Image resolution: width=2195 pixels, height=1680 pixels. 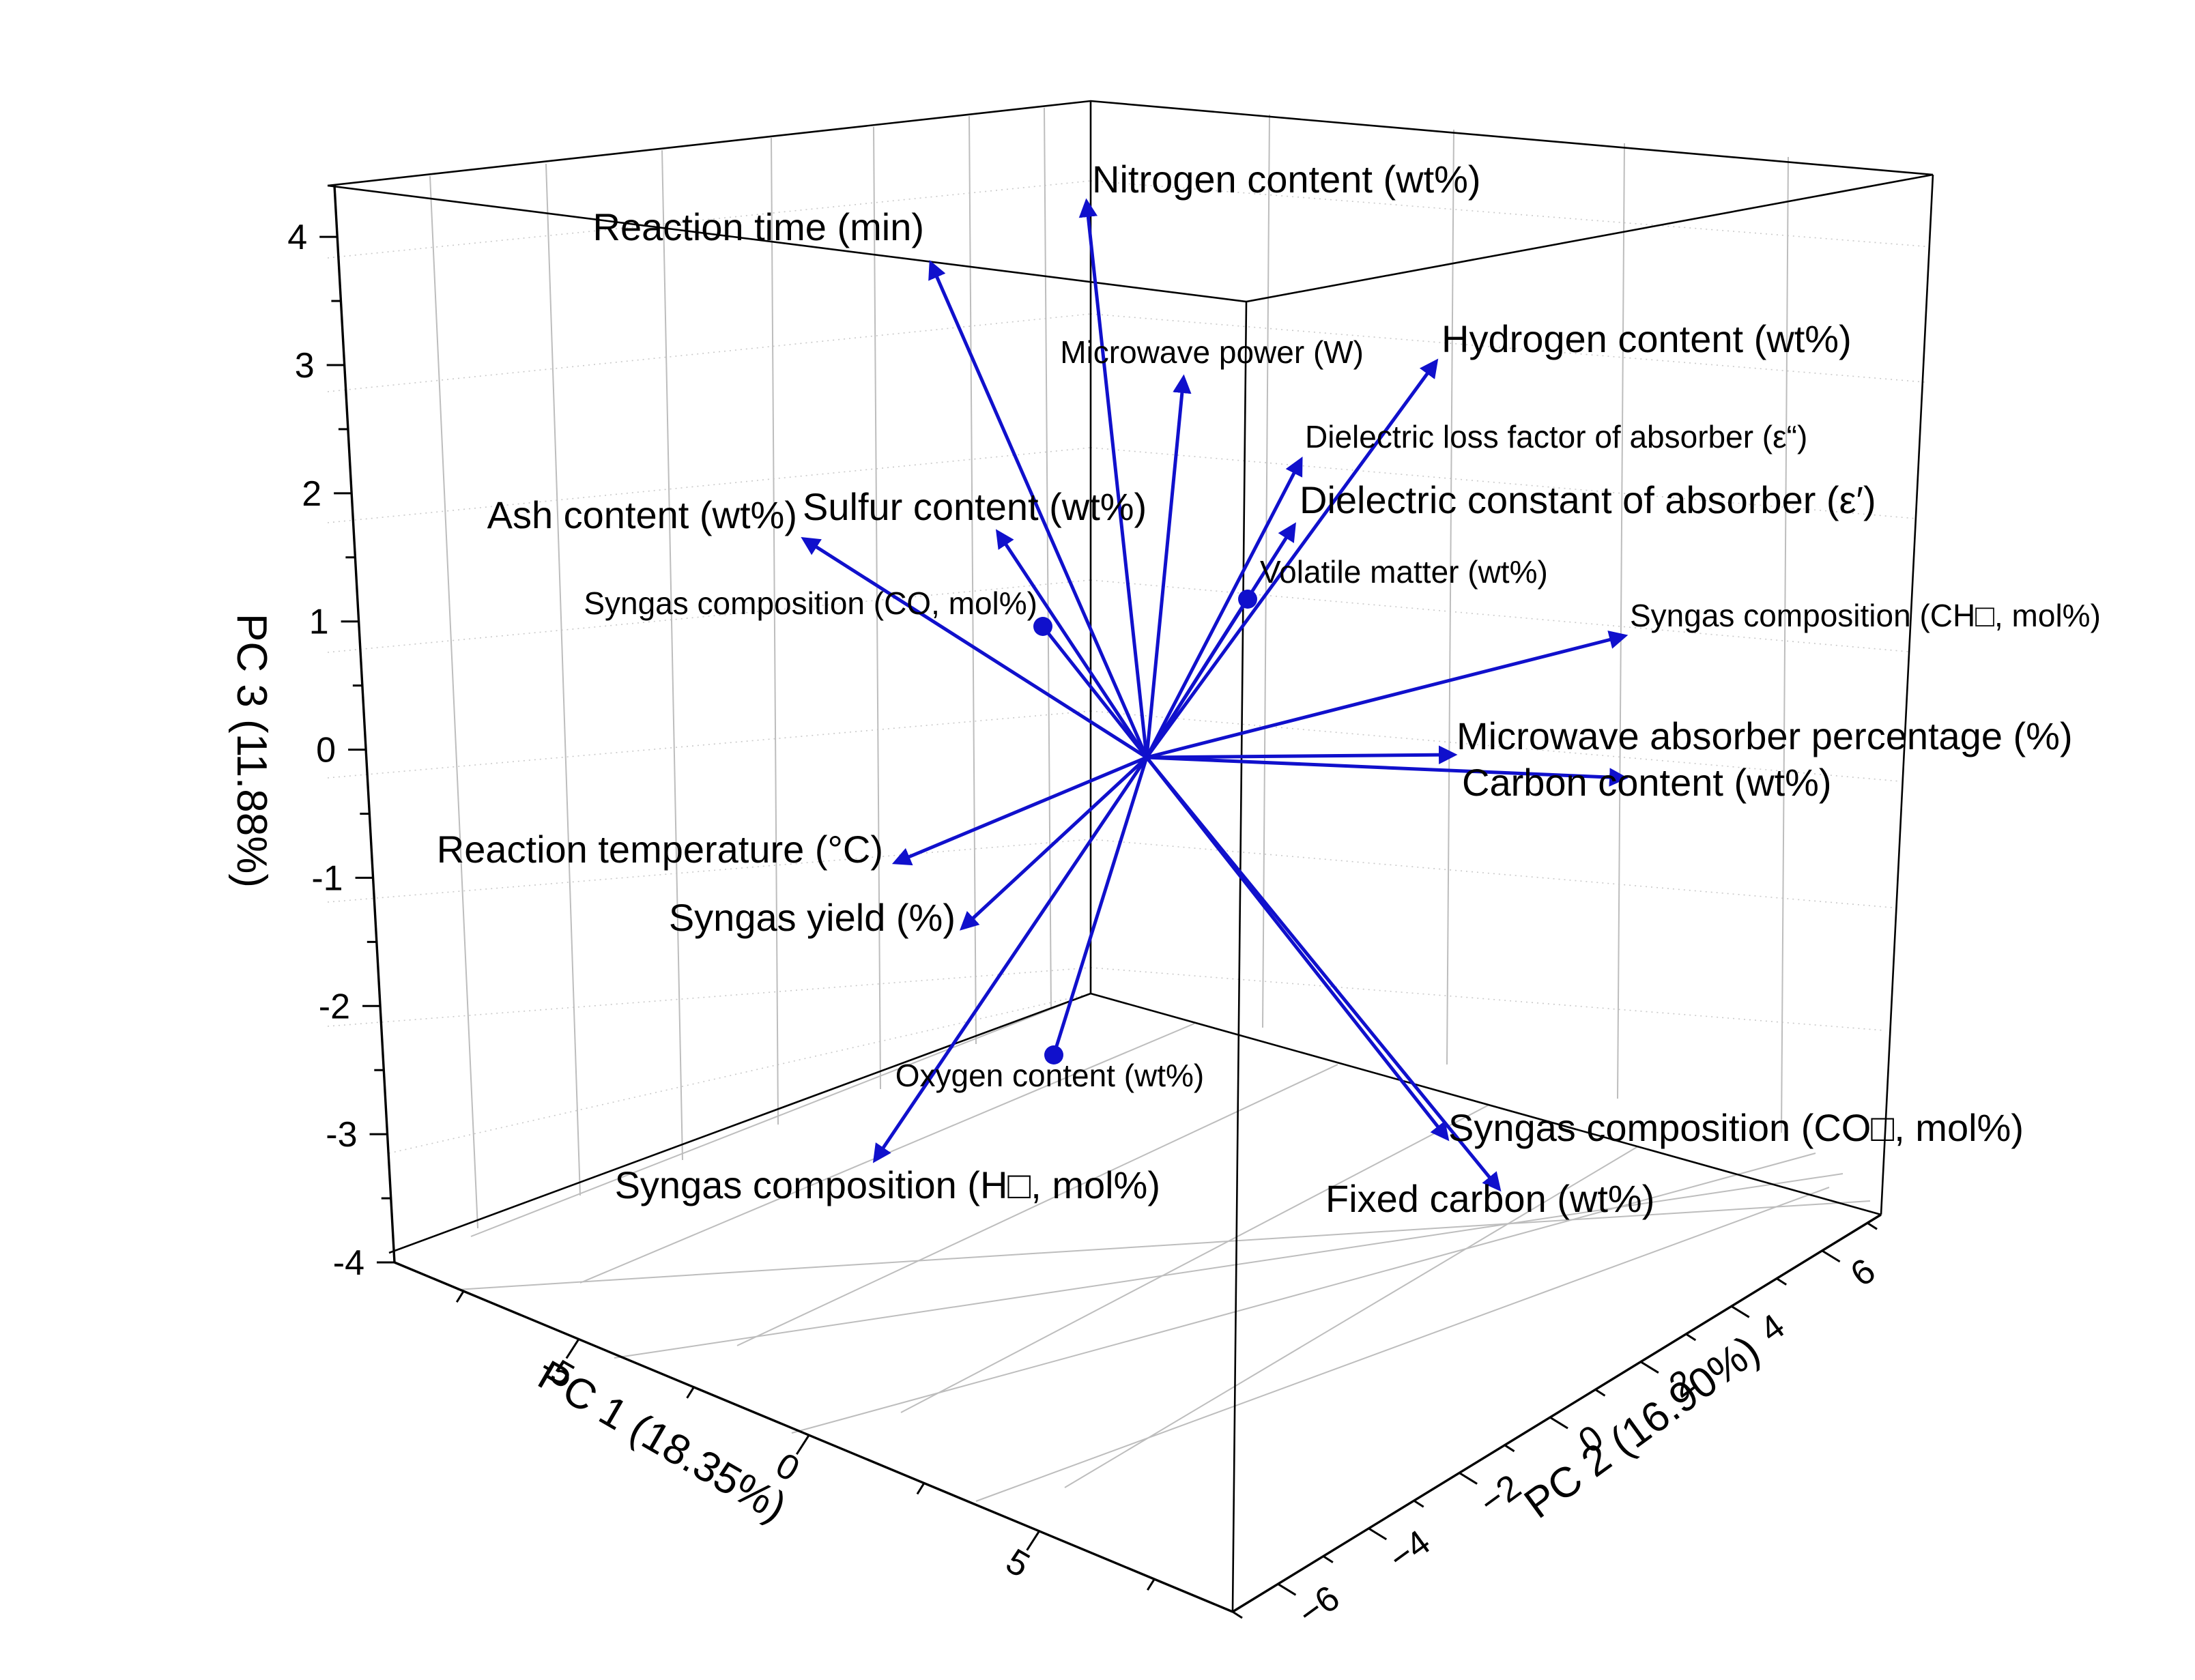 What do you see at coordinates (341, 1135) in the screenshot?
I see `z-tick-label: -3` at bounding box center [341, 1135].